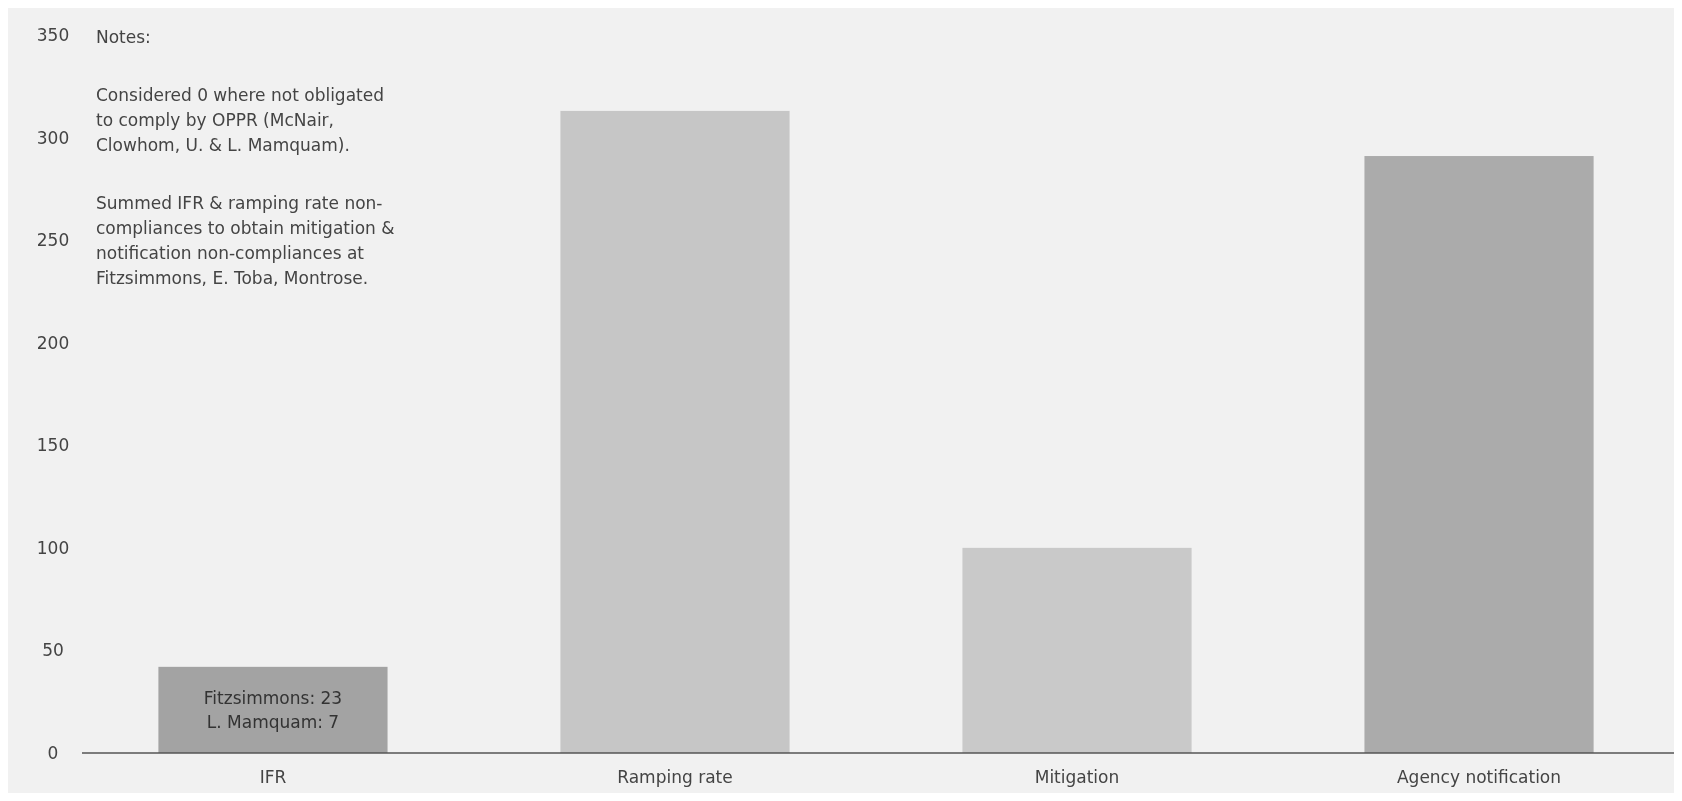  I want to click on y-tick-label: 100, so click(53, 547).